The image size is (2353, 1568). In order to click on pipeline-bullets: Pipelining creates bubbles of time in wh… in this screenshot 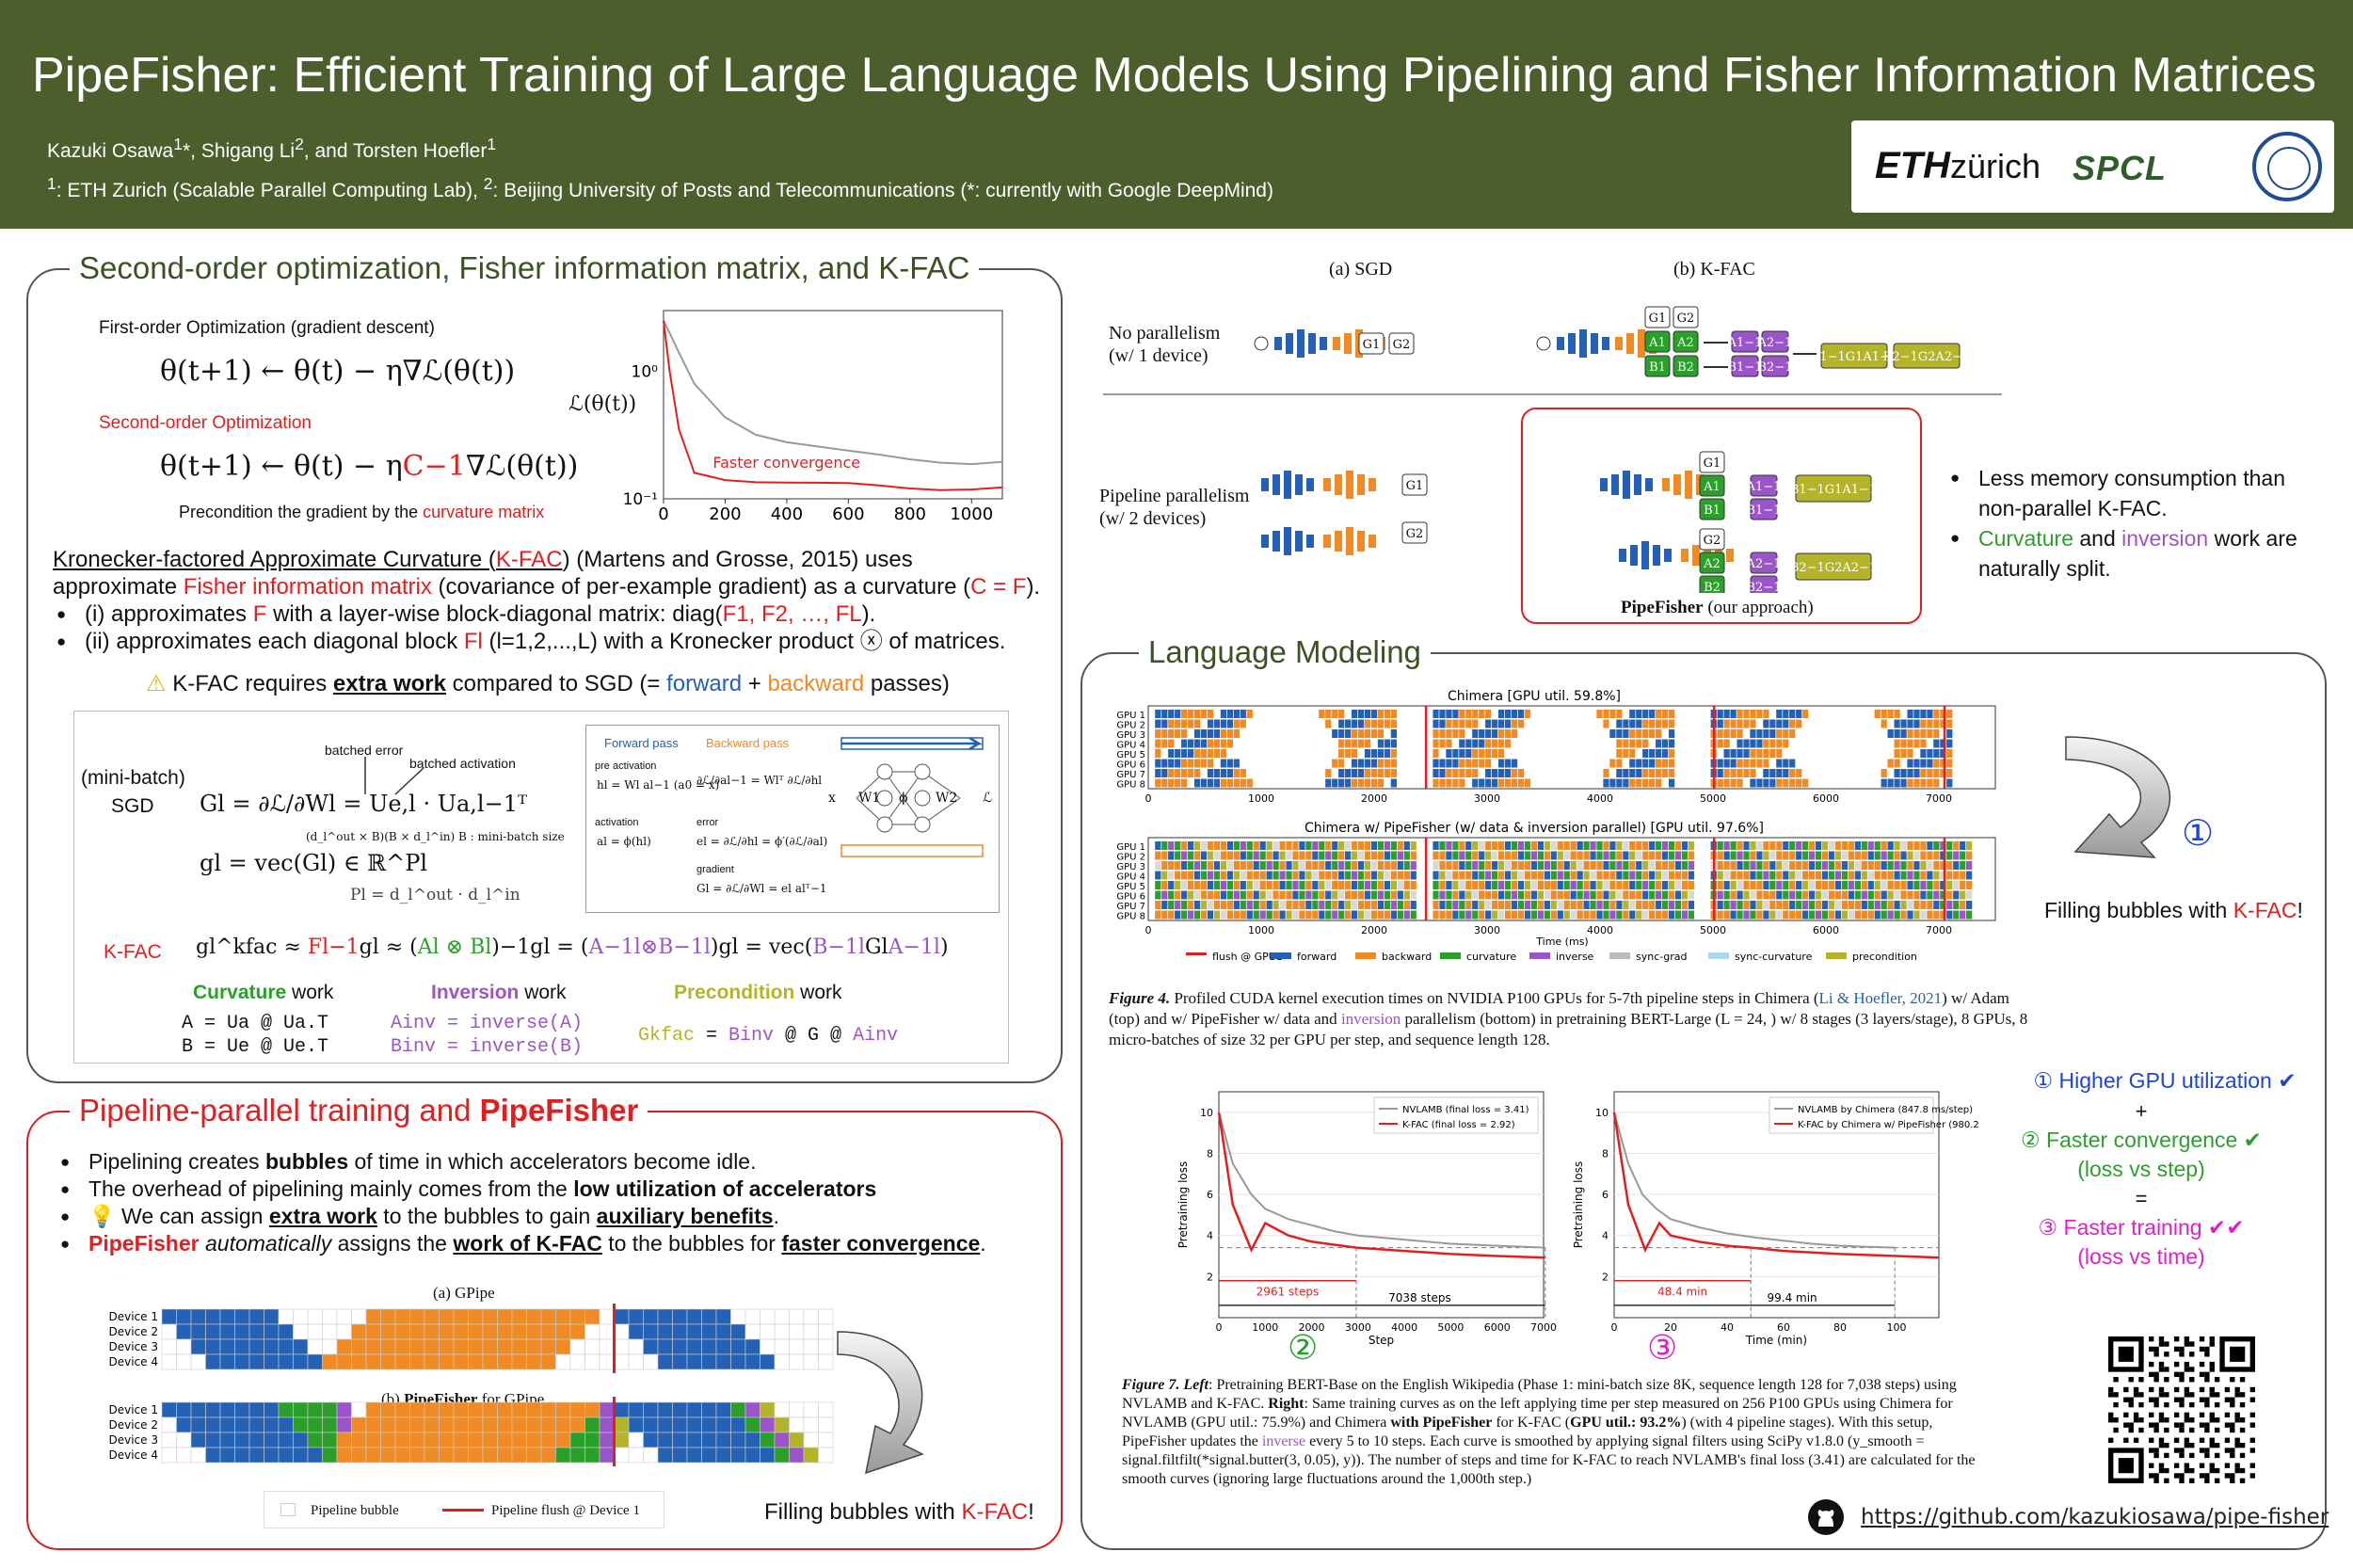, I will do `click(555, 1202)`.